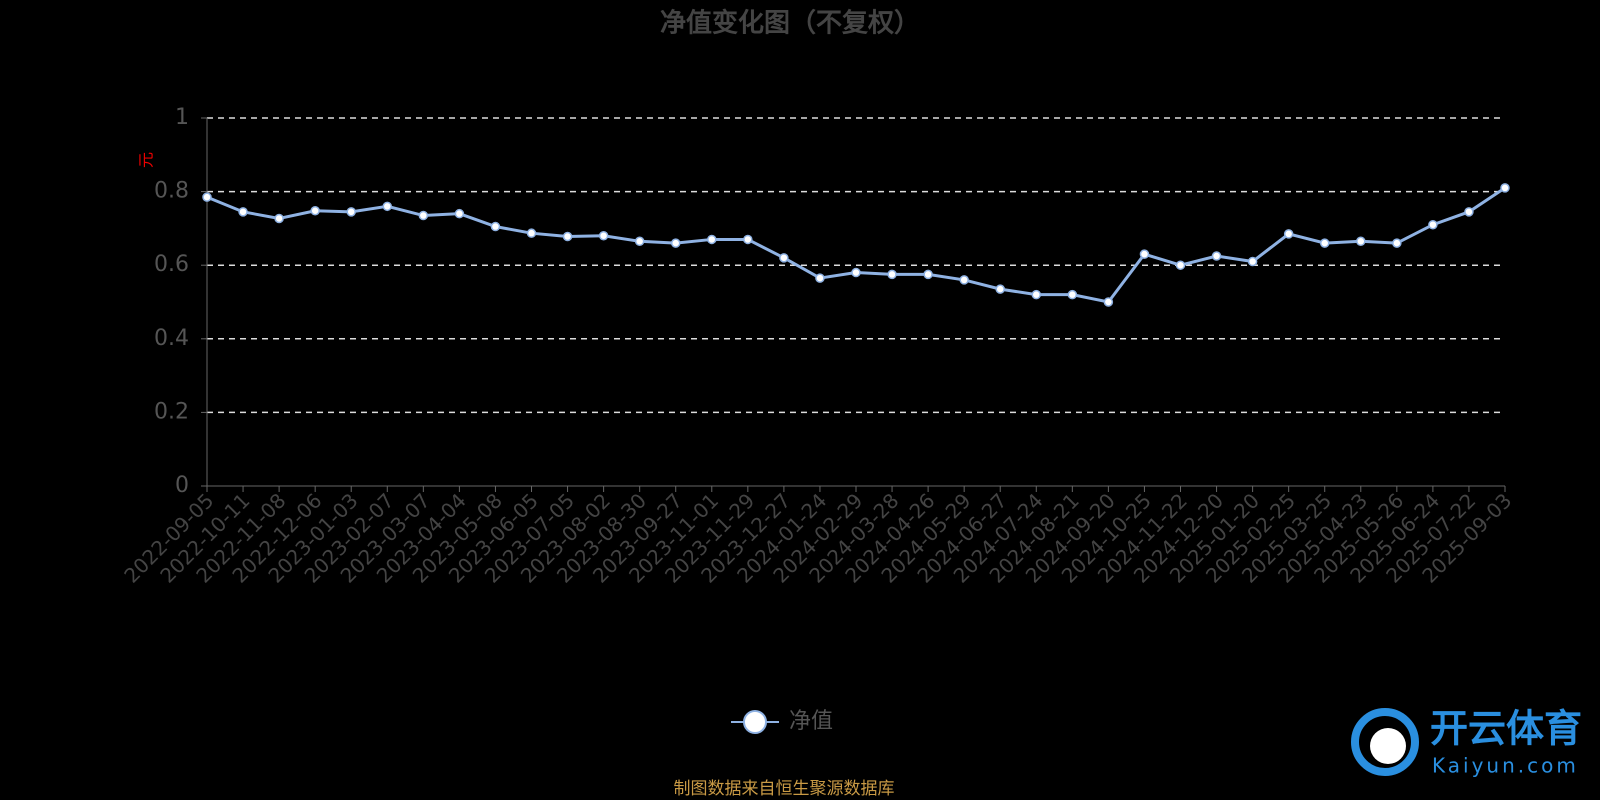 This screenshot has height=800, width=1600. What do you see at coordinates (171, 338) in the screenshot?
I see `y-tick-label: 0.4` at bounding box center [171, 338].